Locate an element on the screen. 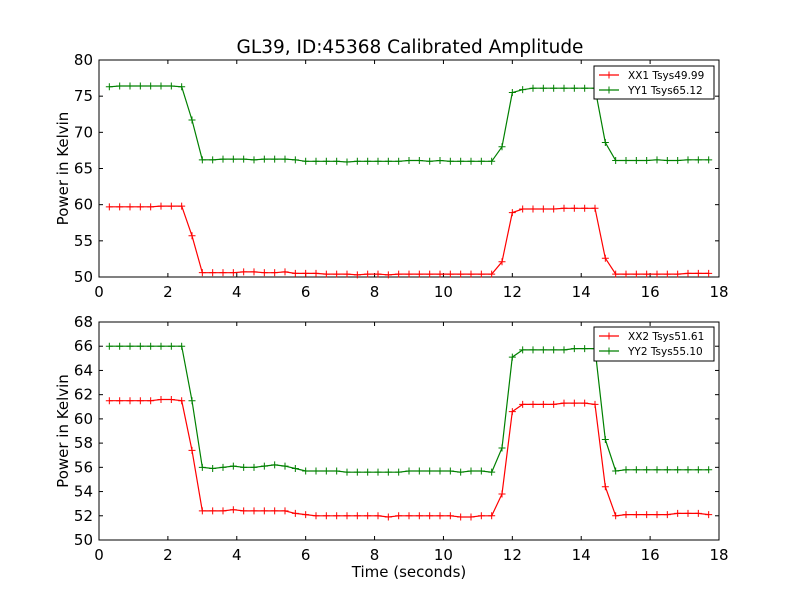 The height and width of the screenshot is (600, 800). x-axis-label: Time (seconds) is located at coordinates (409, 572).